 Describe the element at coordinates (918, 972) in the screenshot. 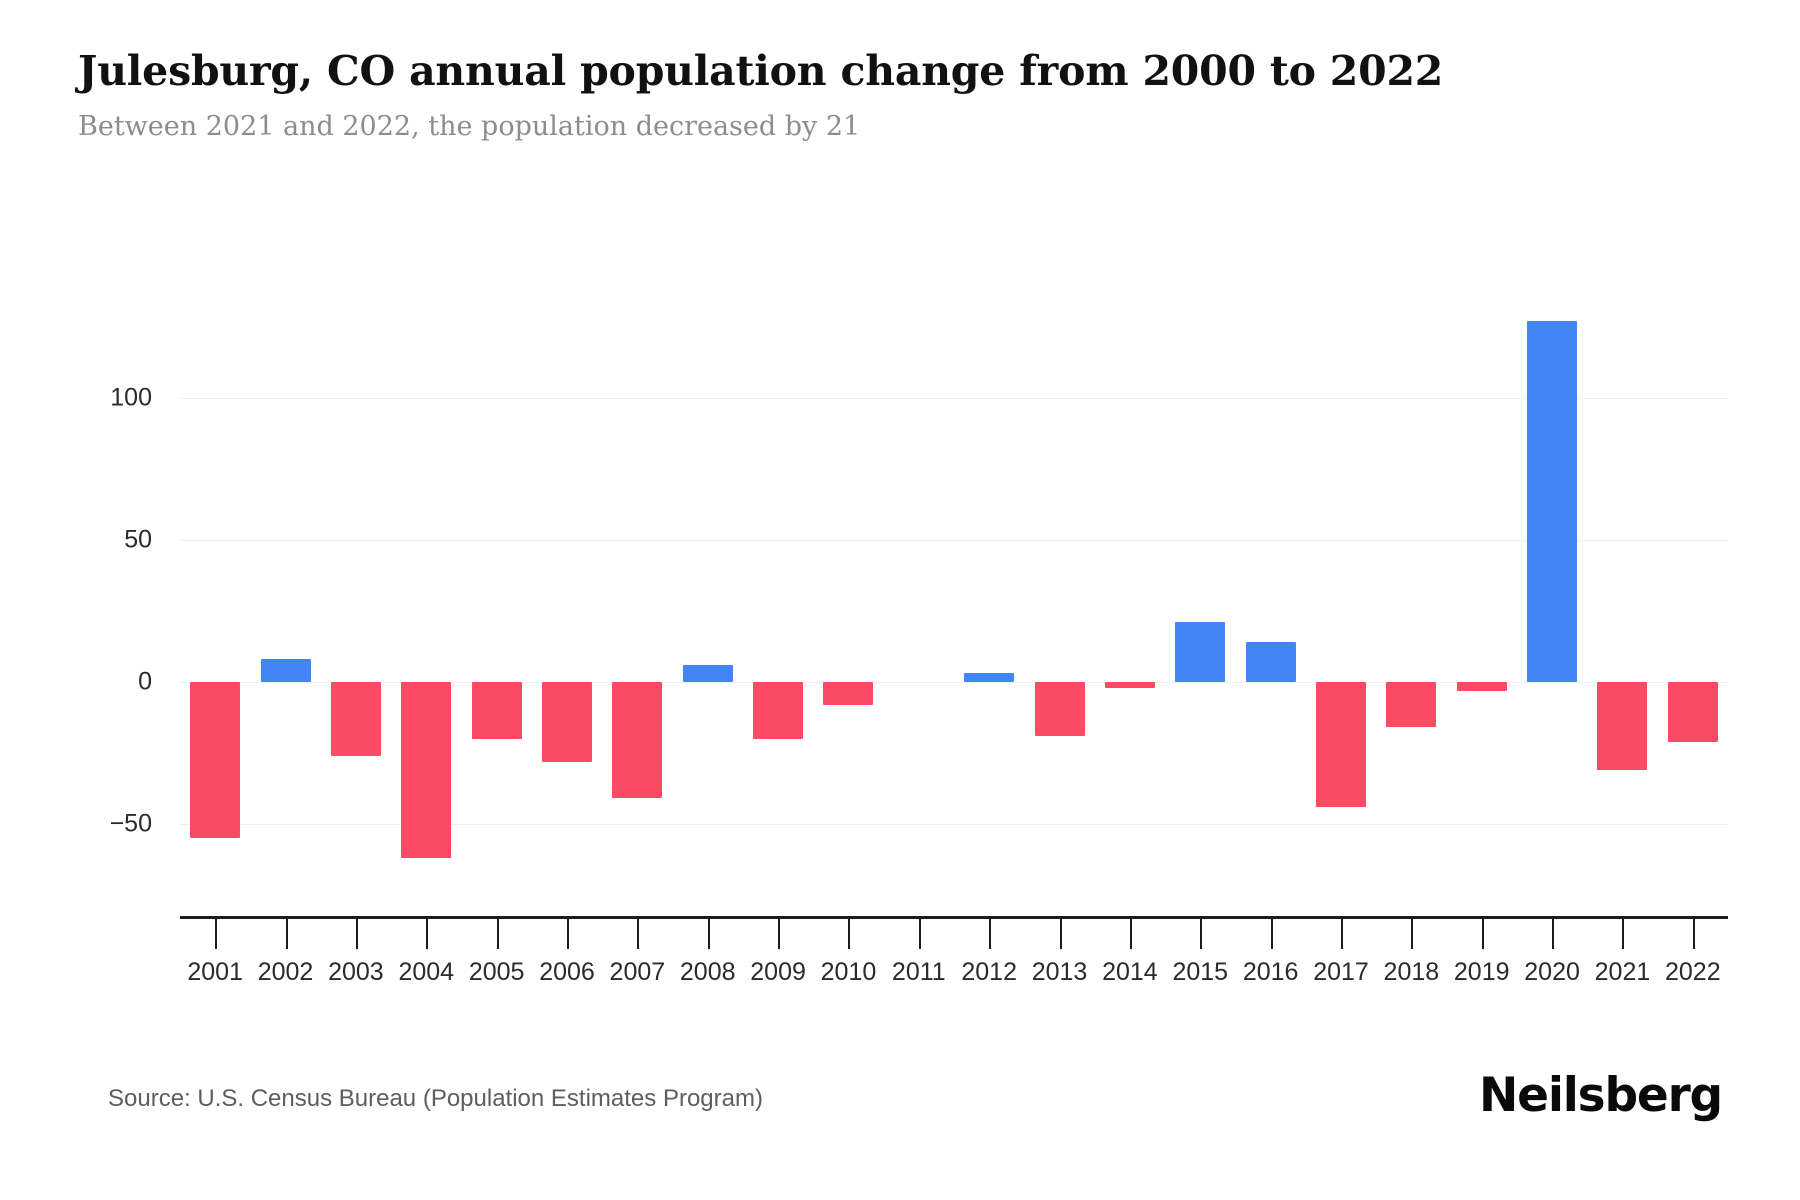

I see `x-axis-label-2011: 2011` at that location.